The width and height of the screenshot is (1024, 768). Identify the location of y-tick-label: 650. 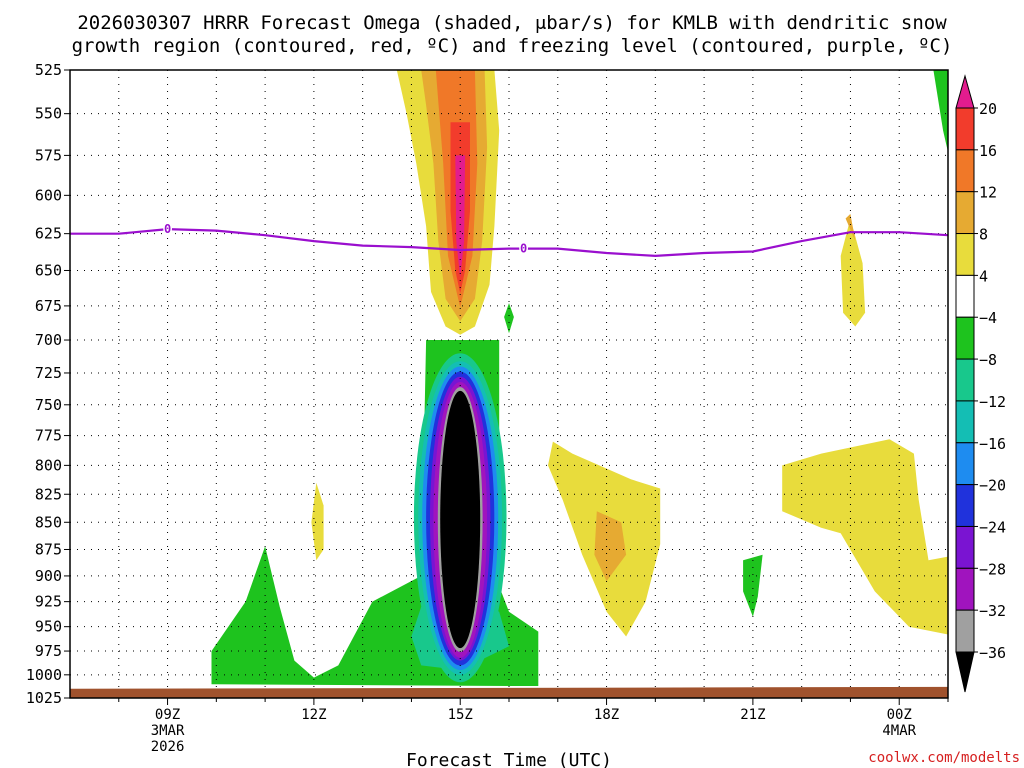
(48, 270).